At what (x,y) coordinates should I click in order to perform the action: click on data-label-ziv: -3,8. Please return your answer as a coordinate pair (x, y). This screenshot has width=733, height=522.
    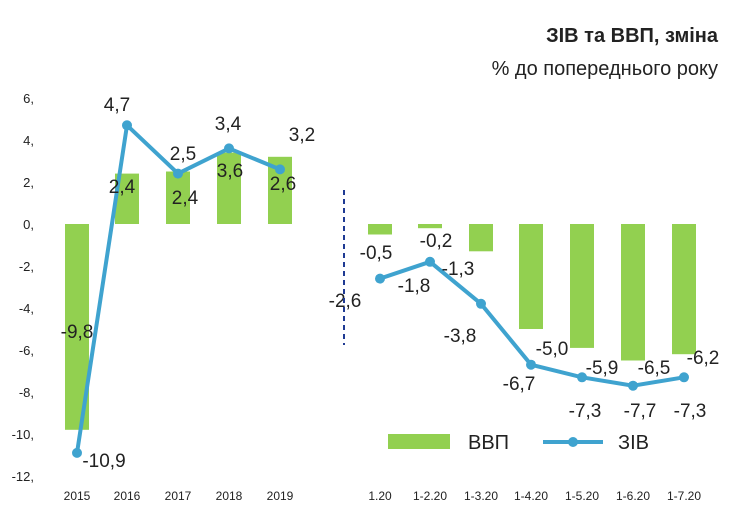
    Looking at the image, I should click on (460, 336).